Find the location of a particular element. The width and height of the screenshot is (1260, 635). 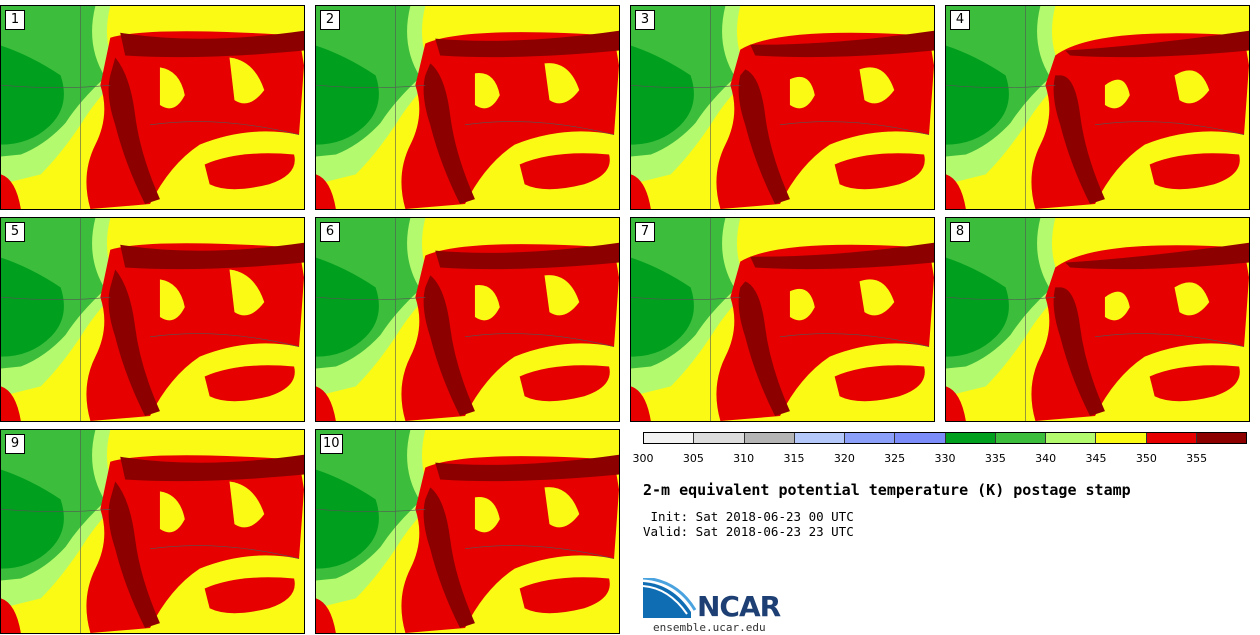

ensemble-member-panel: 10 is located at coordinates (467, 531).